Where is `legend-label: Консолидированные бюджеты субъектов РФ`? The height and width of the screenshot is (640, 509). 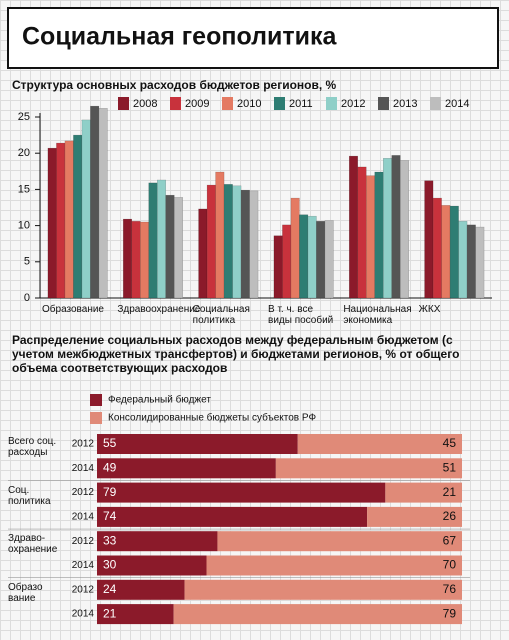 legend-label: Консолидированные бюджеты субъектов РФ is located at coordinates (212, 418).